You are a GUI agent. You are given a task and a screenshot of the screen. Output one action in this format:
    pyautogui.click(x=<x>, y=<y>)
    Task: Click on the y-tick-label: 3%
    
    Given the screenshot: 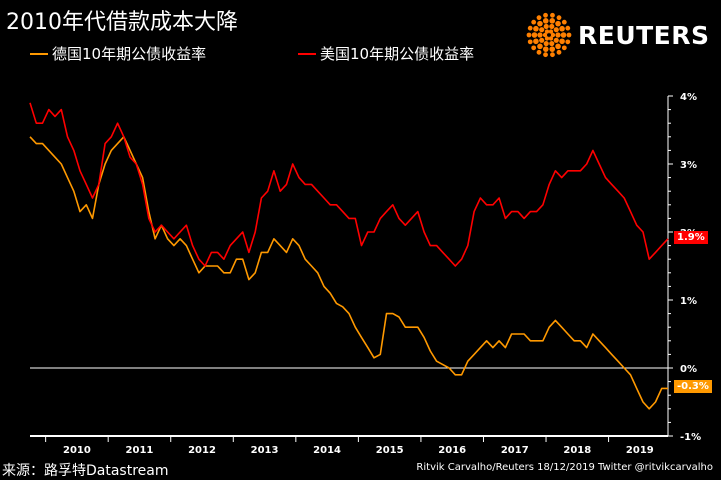 What is the action you would take?
    pyautogui.click(x=688, y=165)
    